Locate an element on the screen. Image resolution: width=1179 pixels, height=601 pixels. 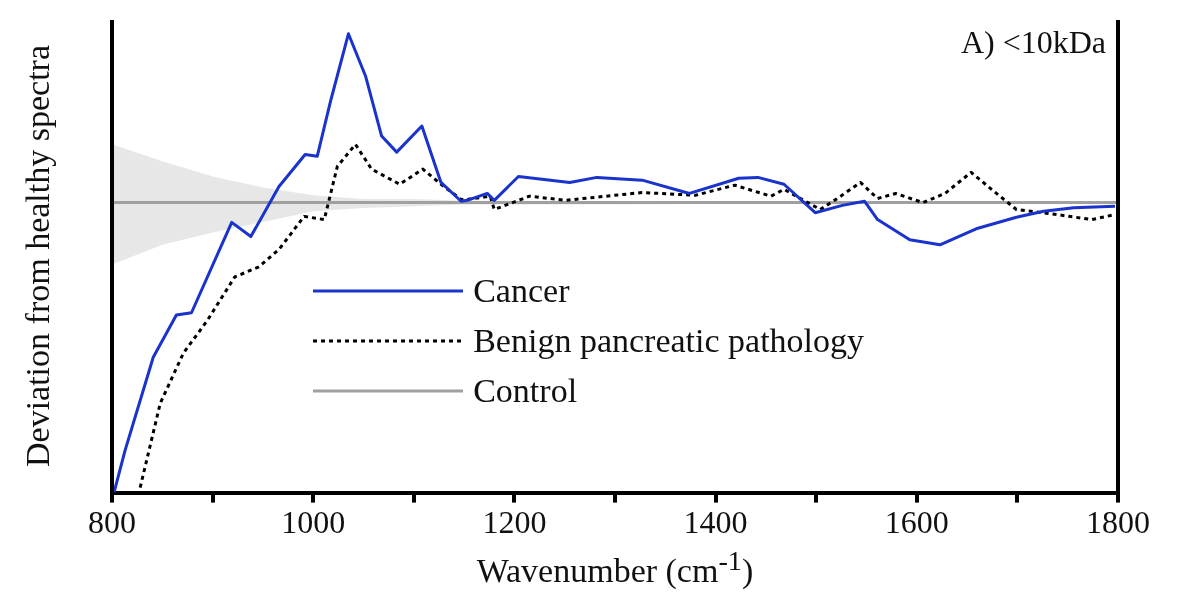
x-tick-label: 800 is located at coordinates (112, 522).